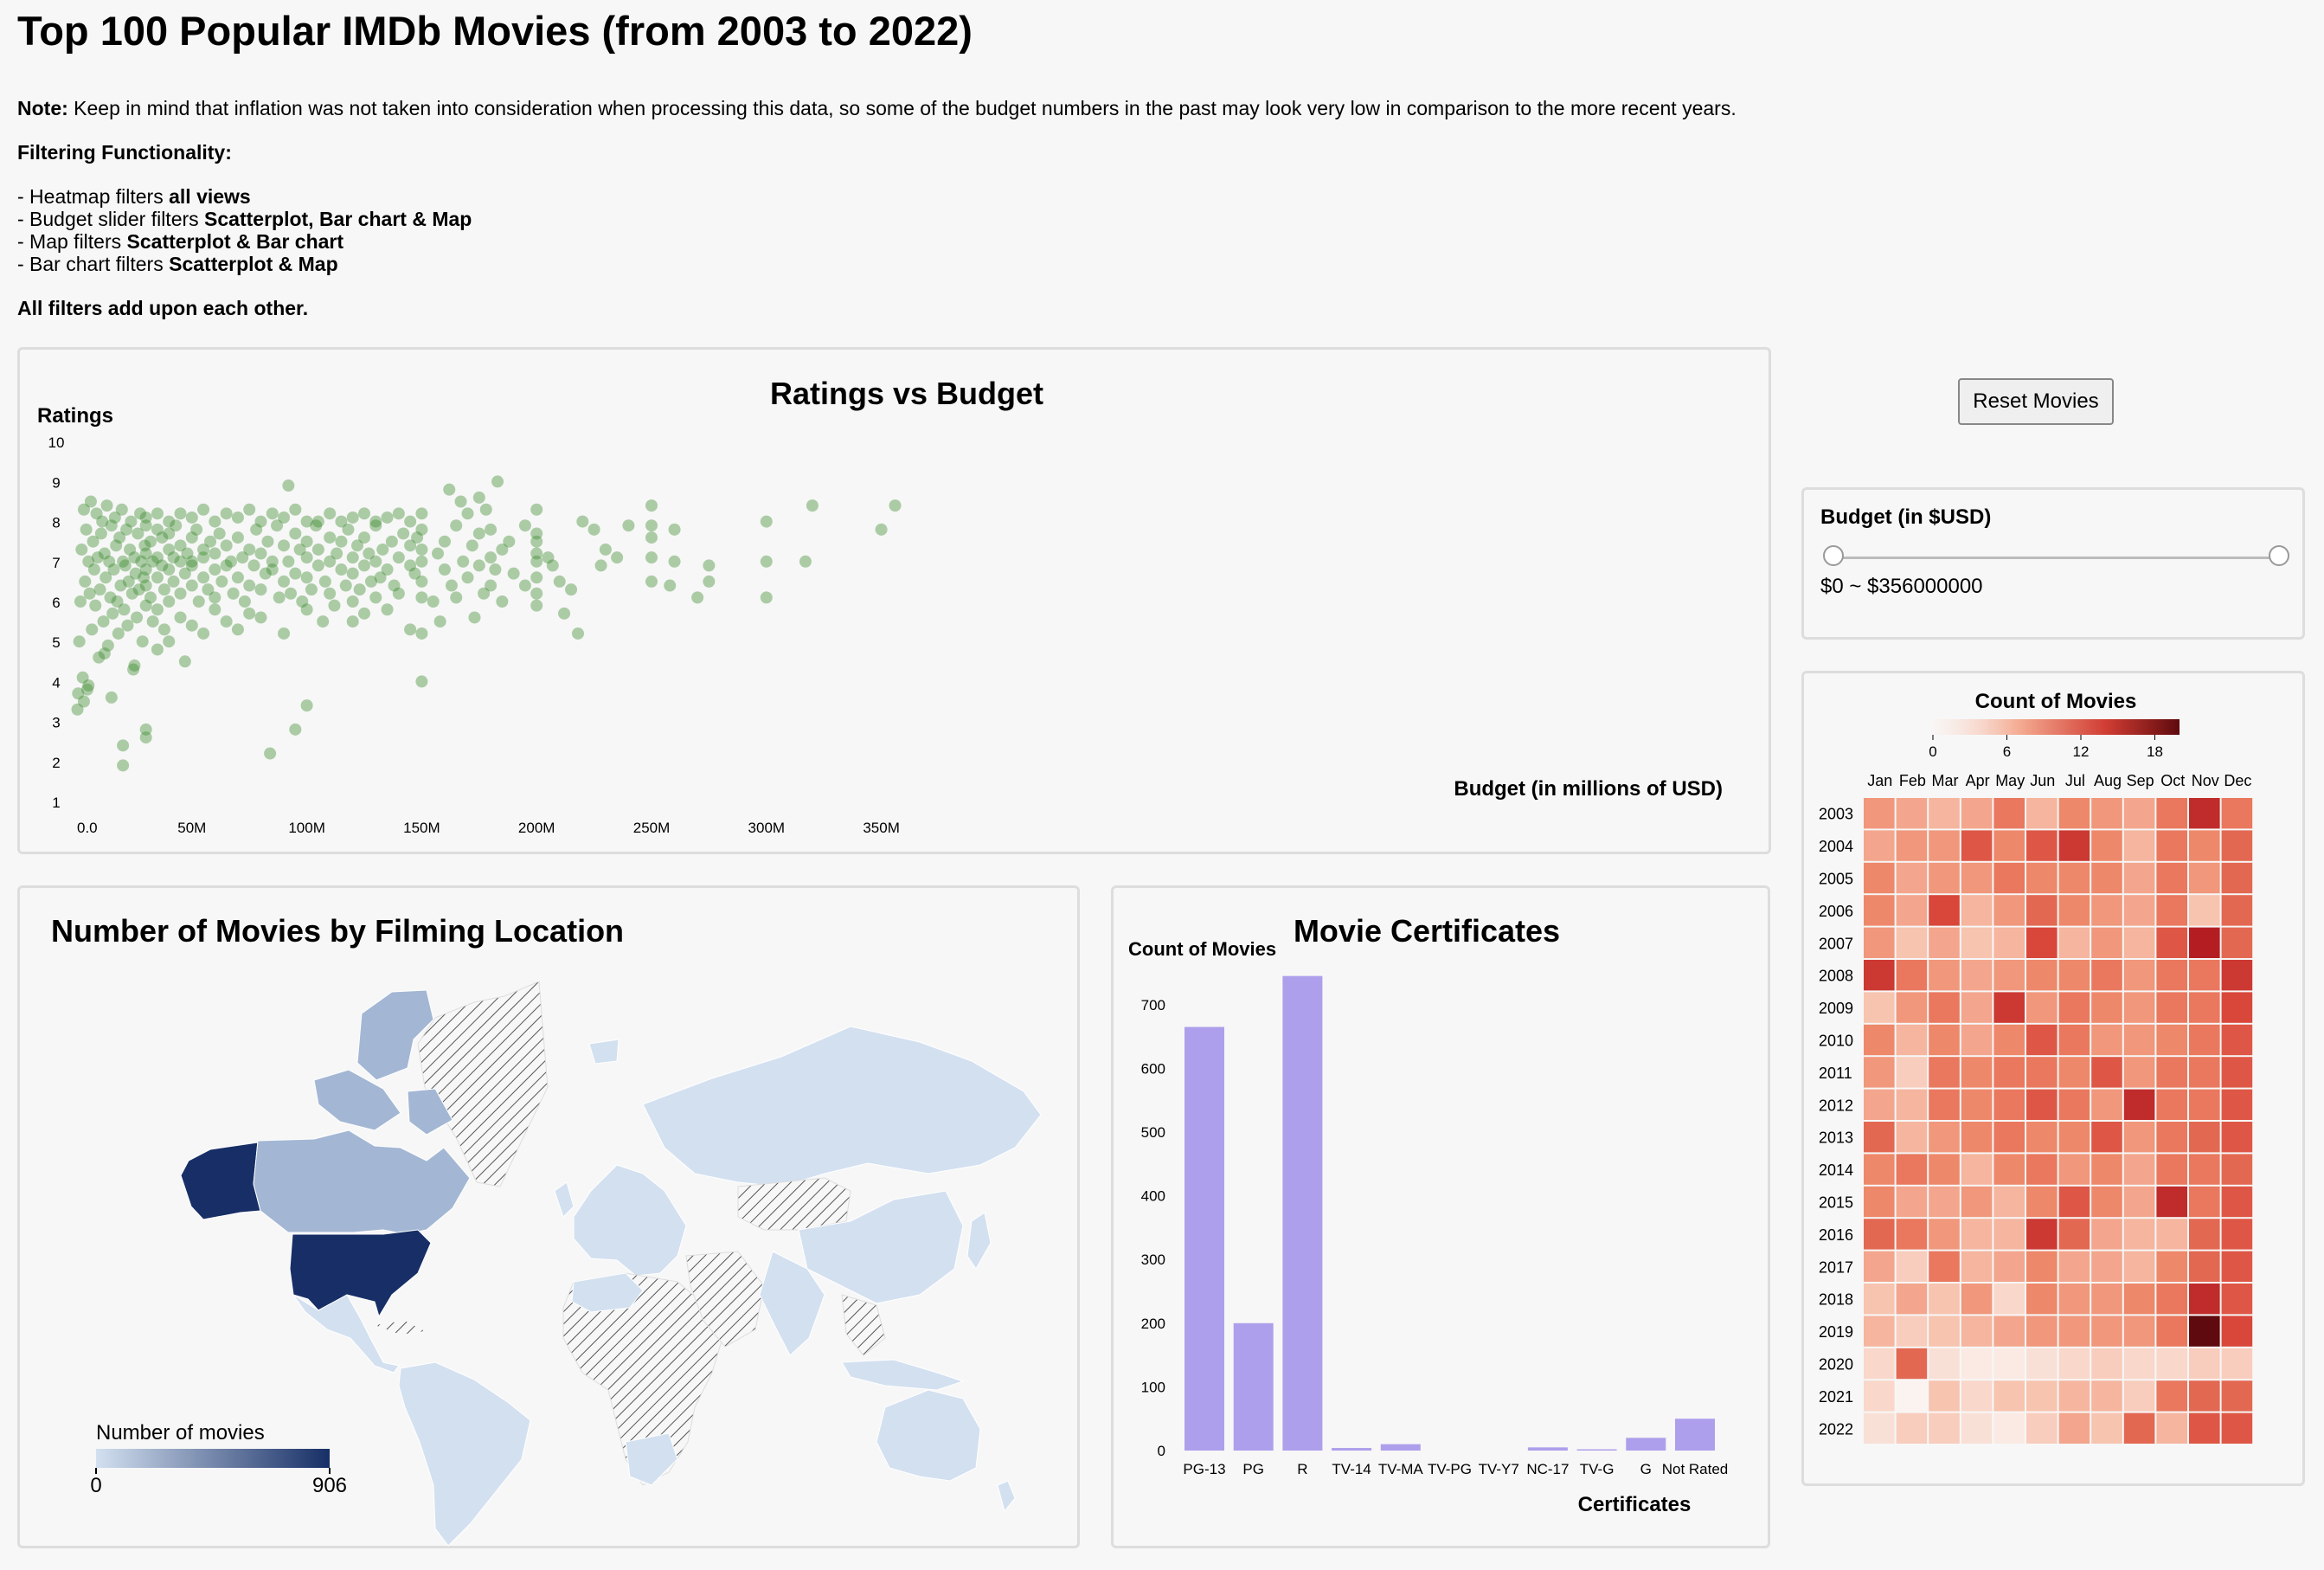  I want to click on bar-bars, so click(1449, 1213).